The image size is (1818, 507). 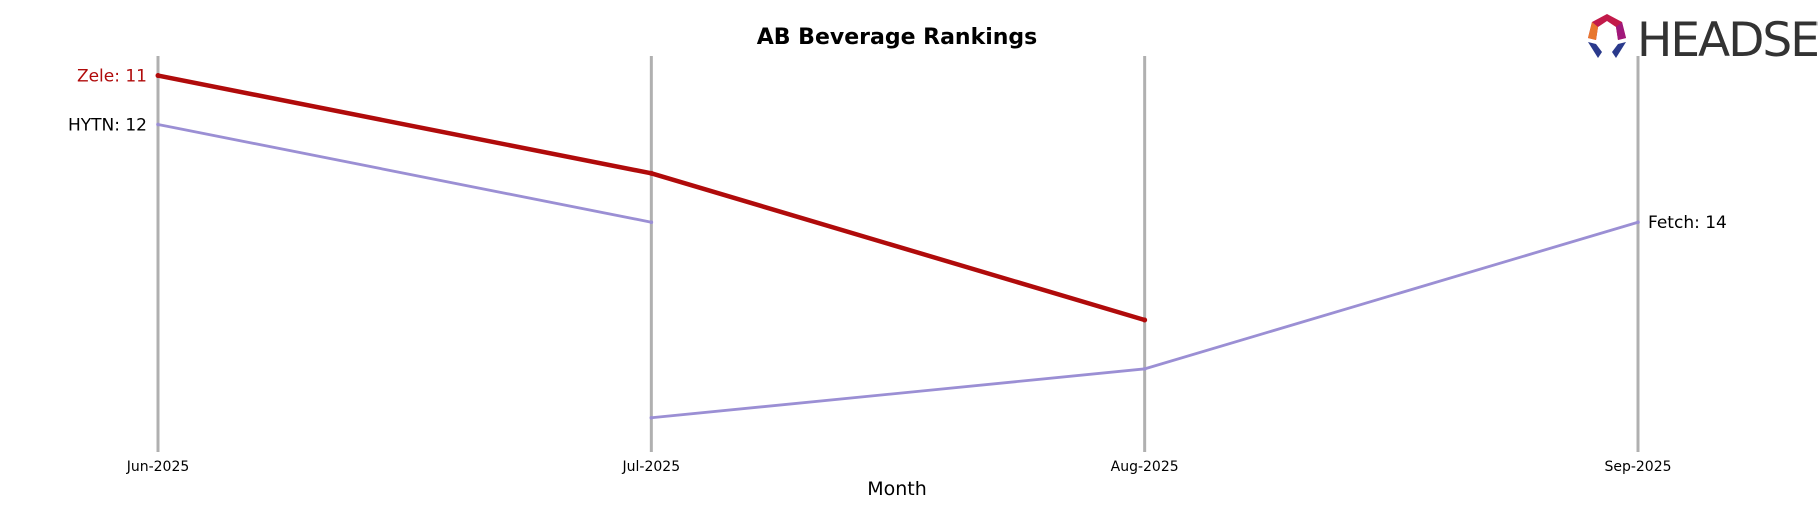 What do you see at coordinates (107, 125) in the screenshot?
I see `series-label-hytn: HYTN: 12` at bounding box center [107, 125].